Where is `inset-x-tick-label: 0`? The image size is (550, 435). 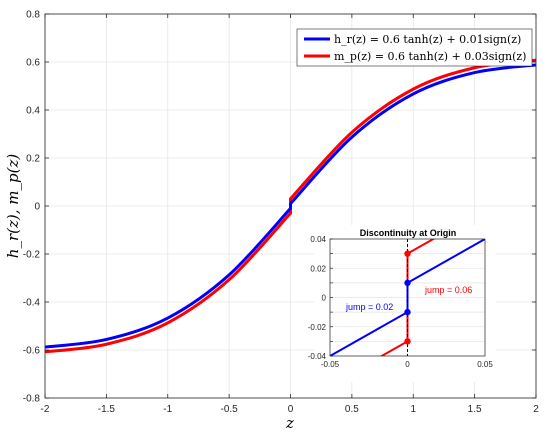 inset-x-tick-label: 0 is located at coordinates (407, 364).